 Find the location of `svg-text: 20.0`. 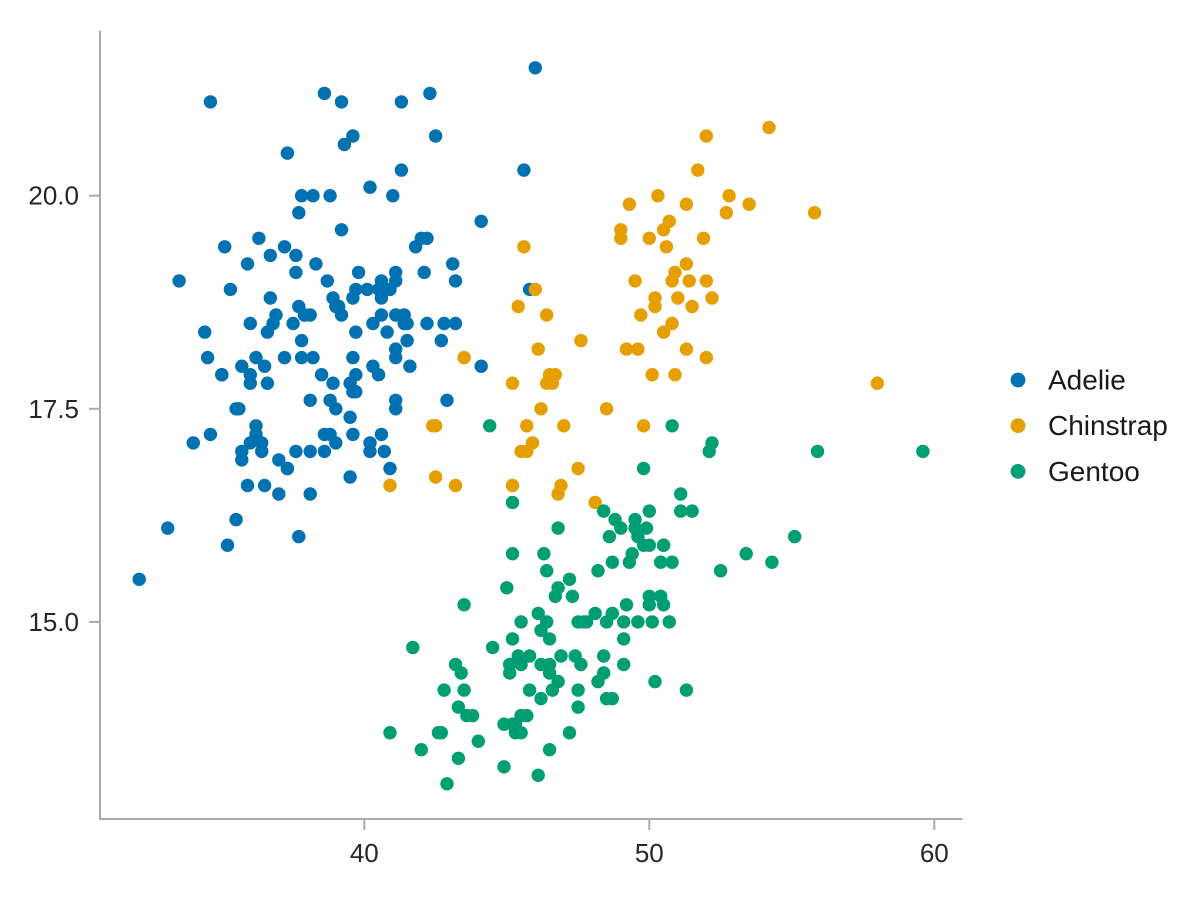

svg-text: 20.0 is located at coordinates (53, 196).